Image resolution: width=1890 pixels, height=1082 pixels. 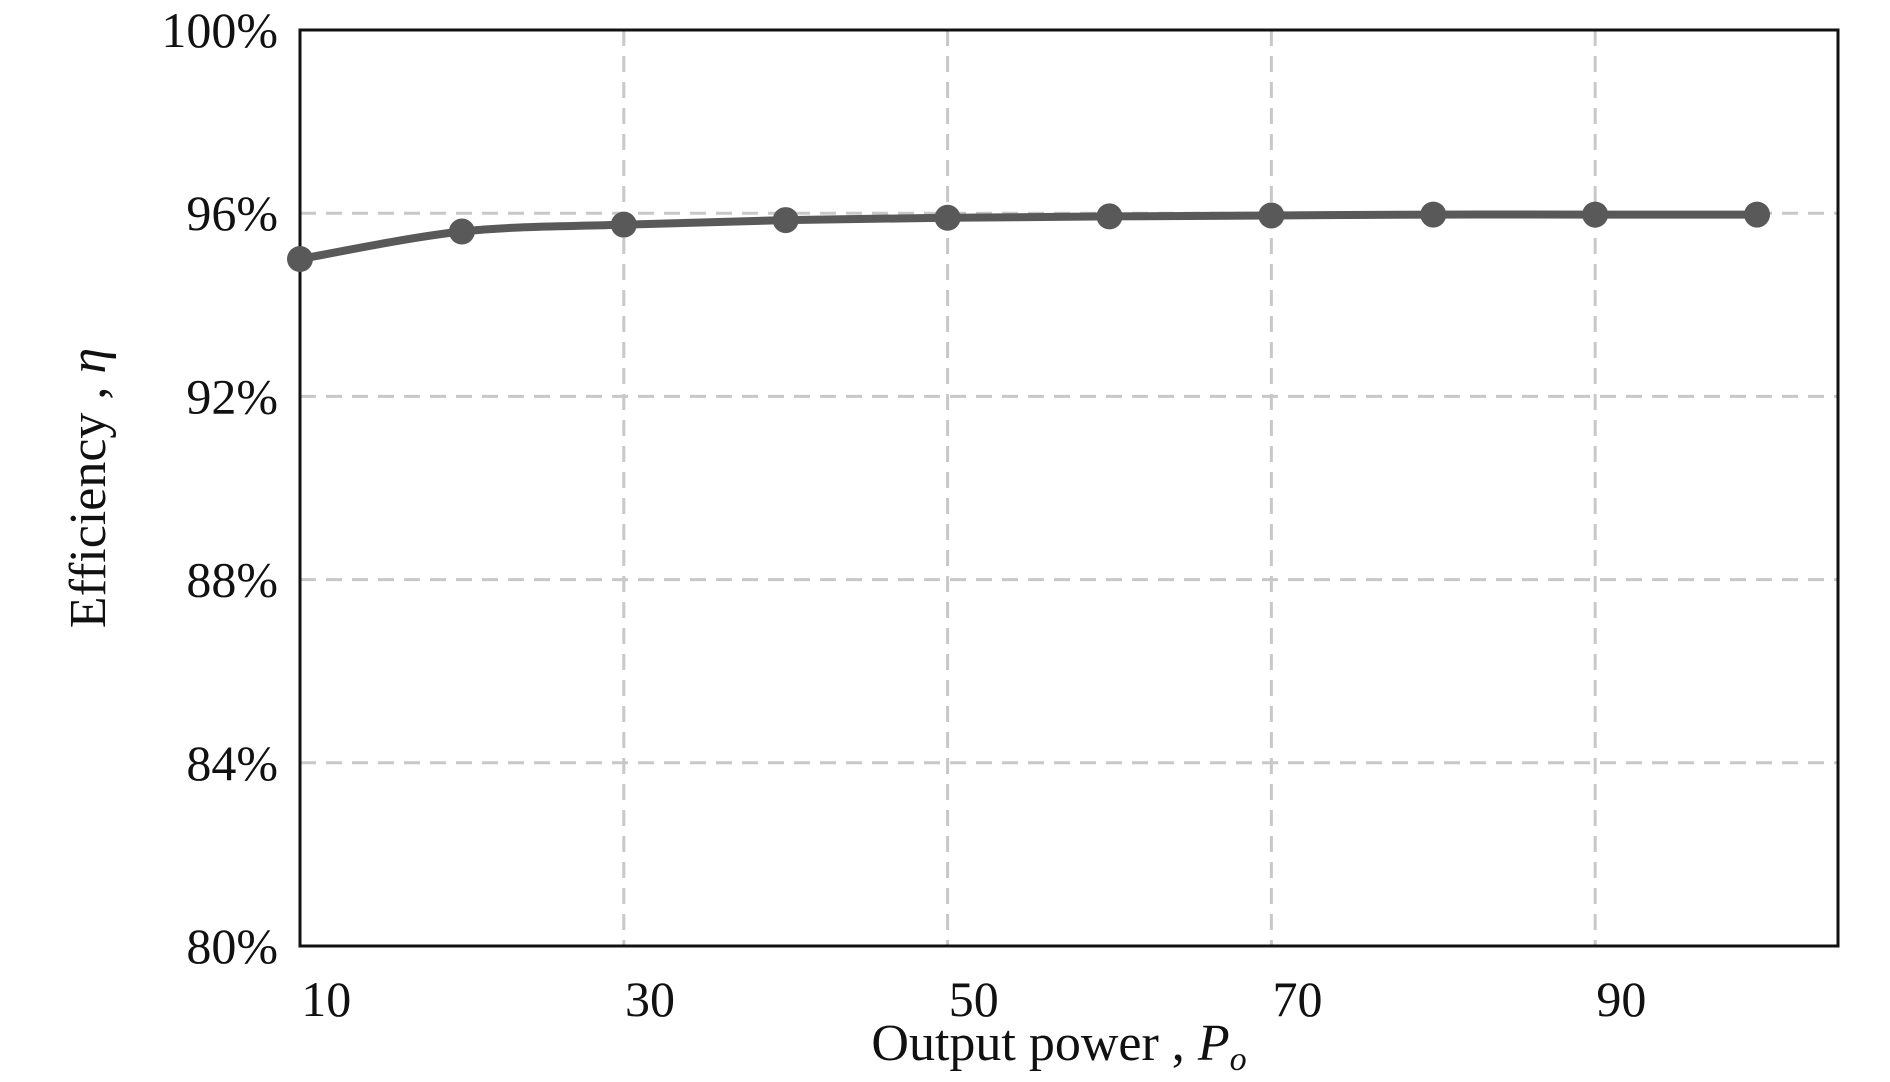 I want to click on x-axis-title: Output power , Po, so click(x=1058, y=1046).